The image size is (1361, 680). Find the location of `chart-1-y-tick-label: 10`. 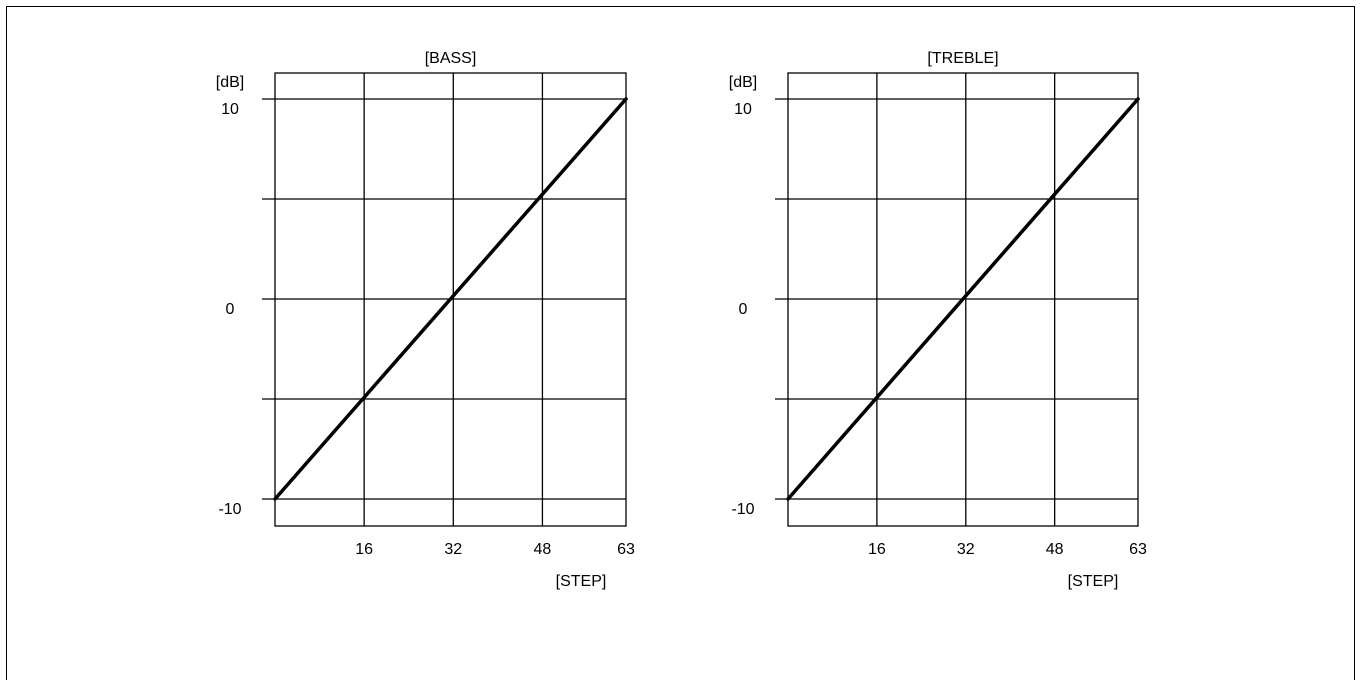

chart-1-y-tick-label: 10 is located at coordinates (230, 109).